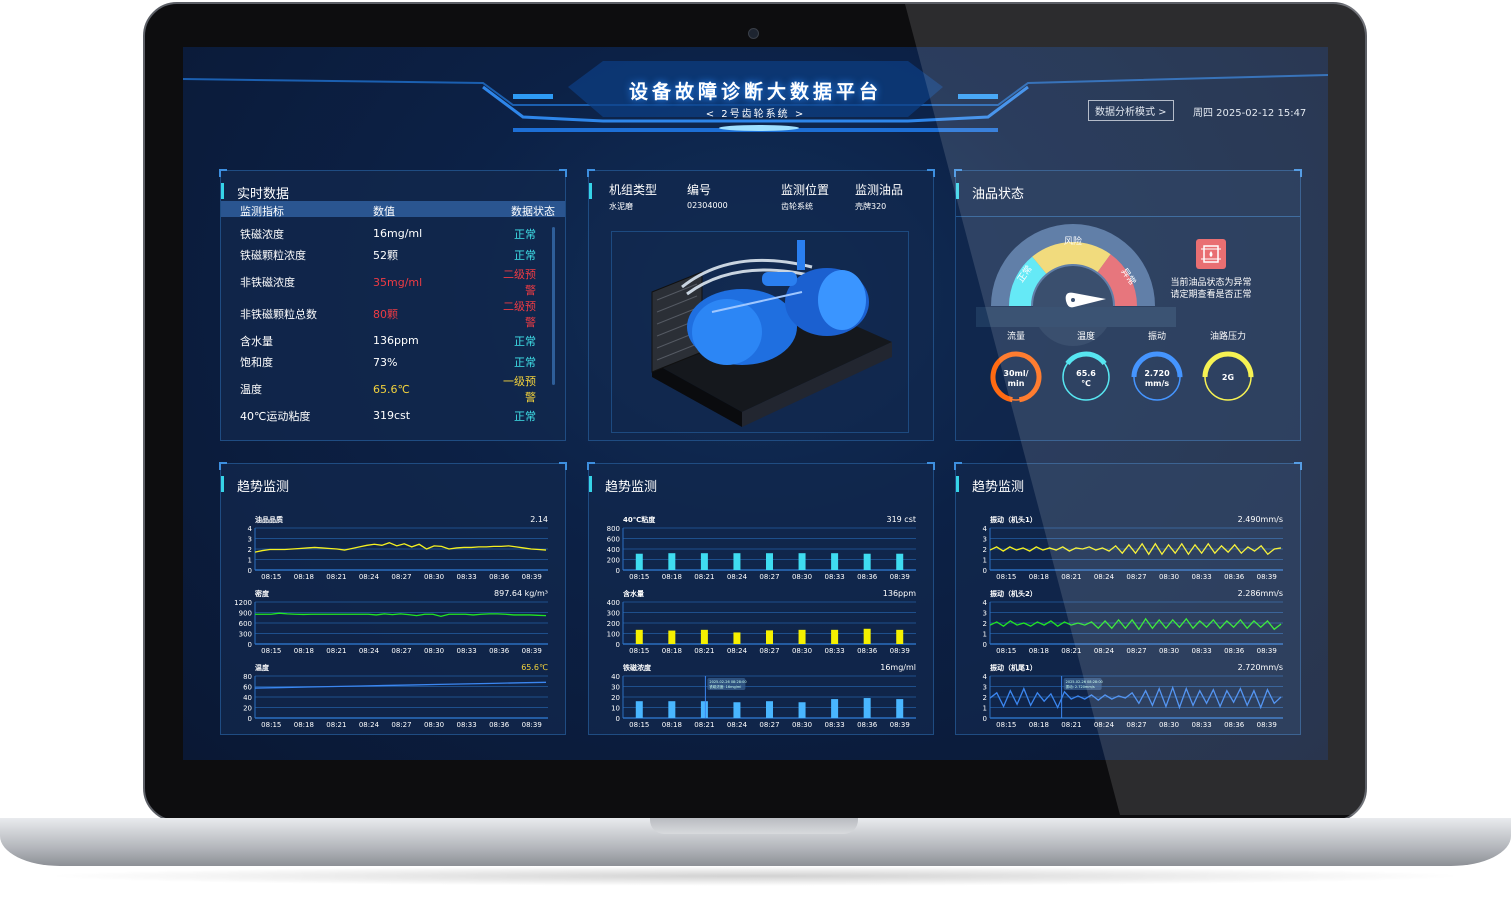 The width and height of the screenshot is (1511, 908). I want to click on x-tick-label: 08:24, so click(1104, 651).